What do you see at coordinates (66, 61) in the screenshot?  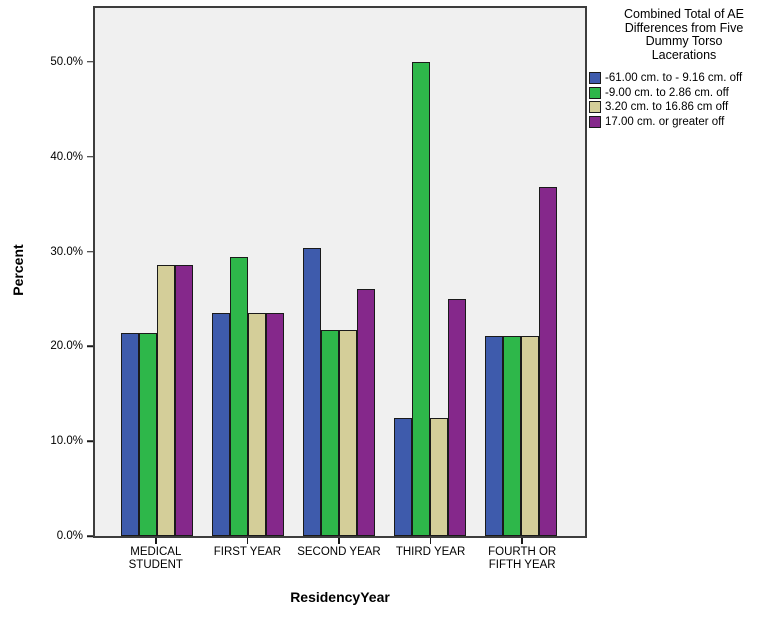 I see `y-tick-label: 50.0%` at bounding box center [66, 61].